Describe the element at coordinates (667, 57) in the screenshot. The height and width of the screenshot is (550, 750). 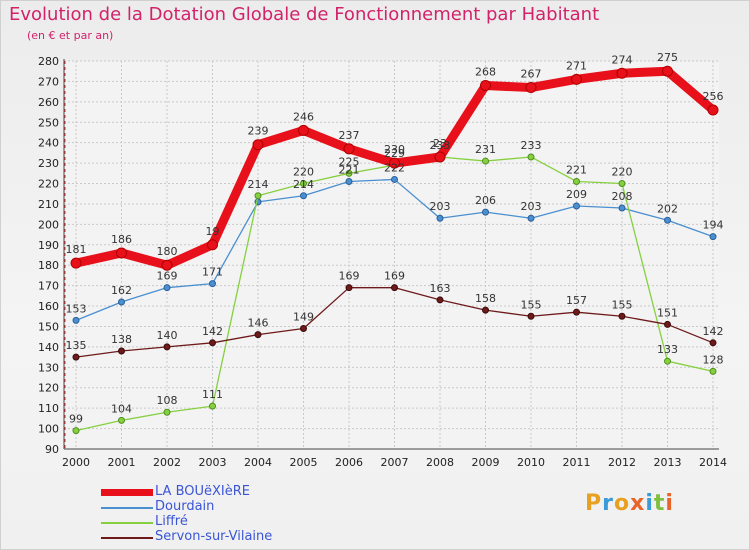
I see `data-label-la-bou-xi-re: 275` at that location.